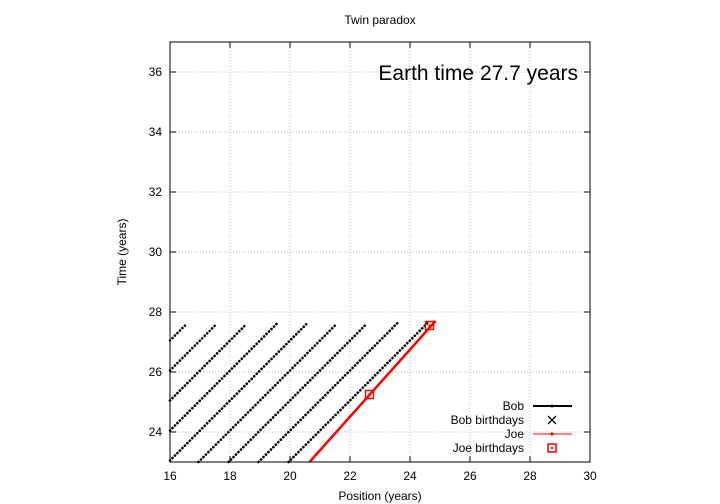 This screenshot has height=504, width=720. What do you see at coordinates (156, 312) in the screenshot?
I see `y-tick-label: 28` at bounding box center [156, 312].